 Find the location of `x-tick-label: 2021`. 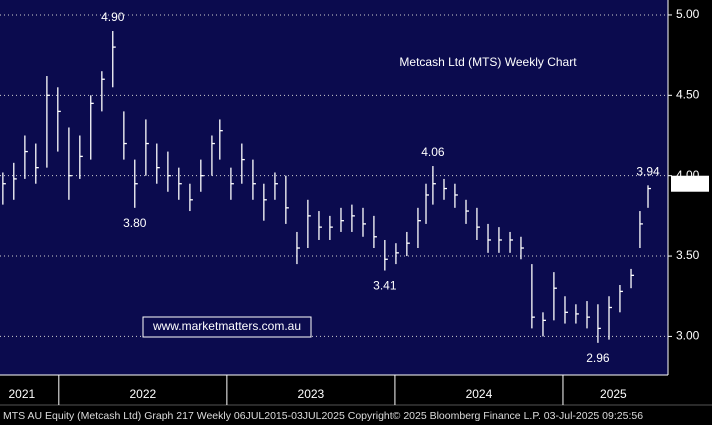

x-tick-label: 2021 is located at coordinates (21, 394).